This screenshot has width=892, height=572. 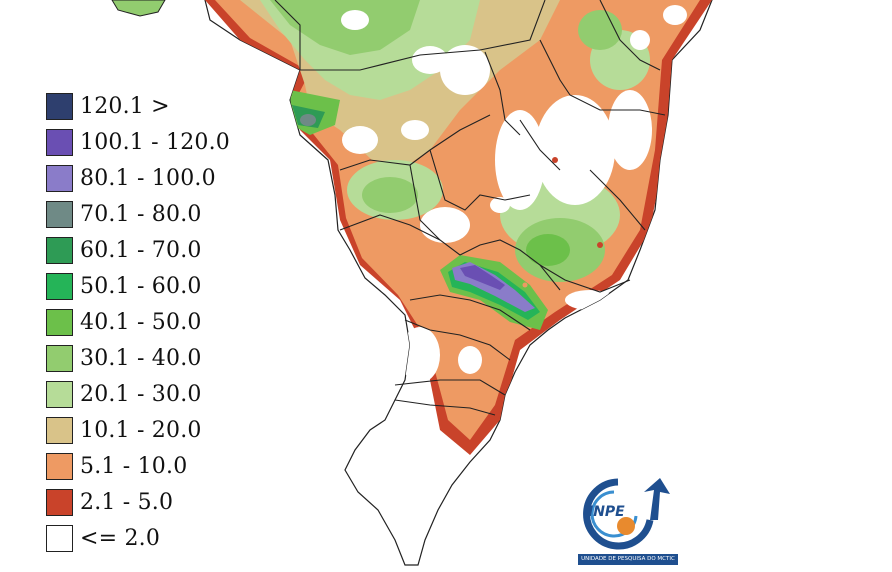 I want to click on legend-item: <= 2.0, so click(x=138, y=538).